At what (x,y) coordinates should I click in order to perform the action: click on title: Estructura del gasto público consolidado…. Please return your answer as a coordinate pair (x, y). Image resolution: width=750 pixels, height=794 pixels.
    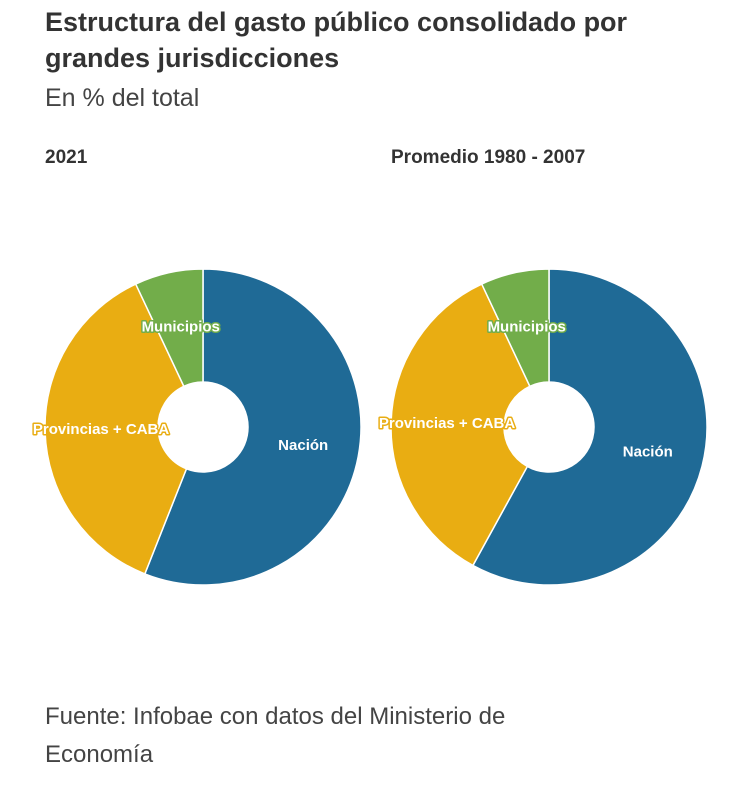
    Looking at the image, I should click on (336, 40).